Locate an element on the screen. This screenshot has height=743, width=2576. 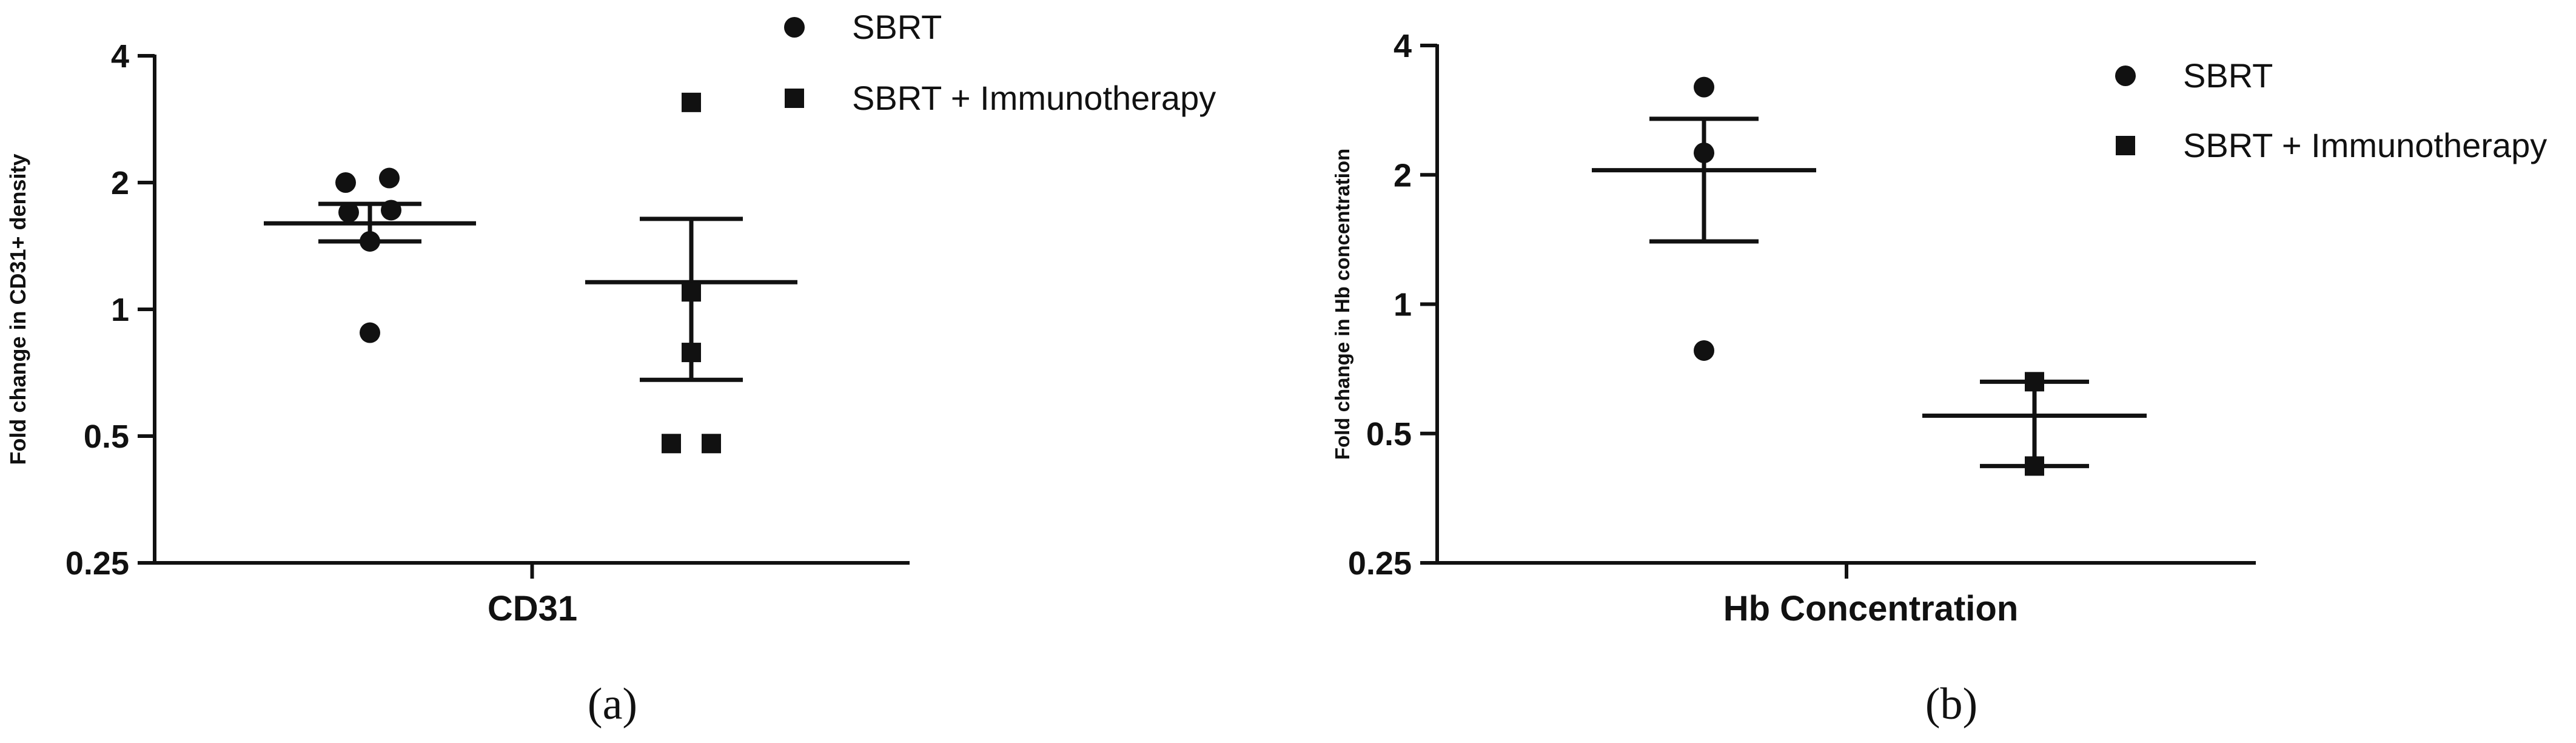
x-axis-title: CD31 is located at coordinates (532, 608).